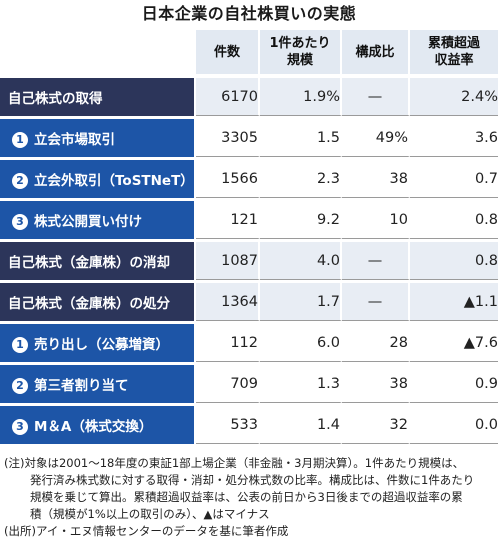 Image resolution: width=498 pixels, height=541 pixels. Describe the element at coordinates (228, 218) in the screenshot. I see `cell-count: 121` at that location.